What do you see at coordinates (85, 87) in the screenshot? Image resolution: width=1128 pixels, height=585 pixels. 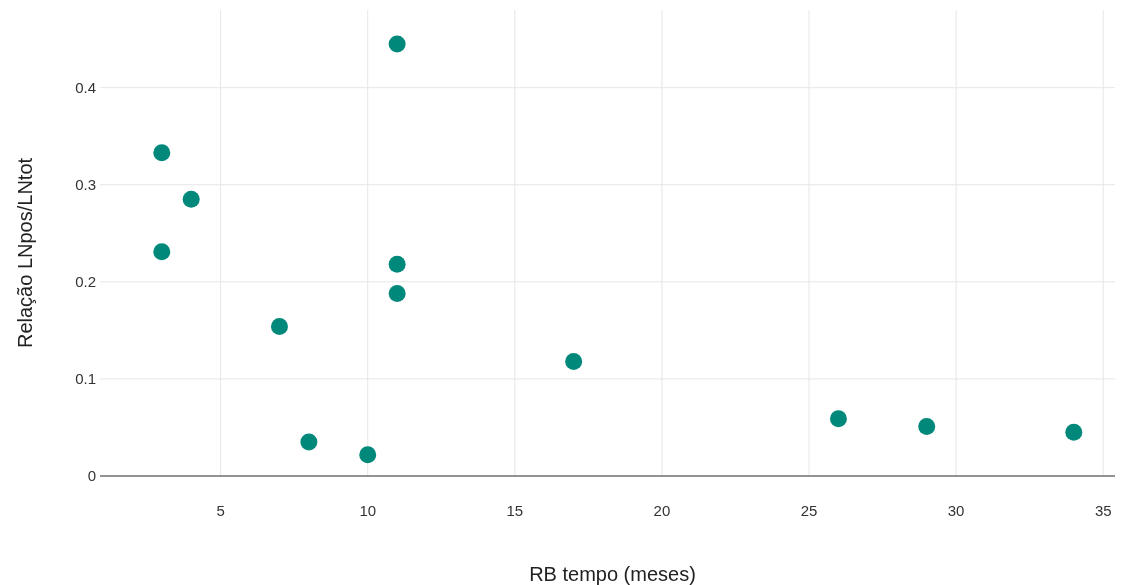 I see `y-tick-label: 0.4` at bounding box center [85, 87].